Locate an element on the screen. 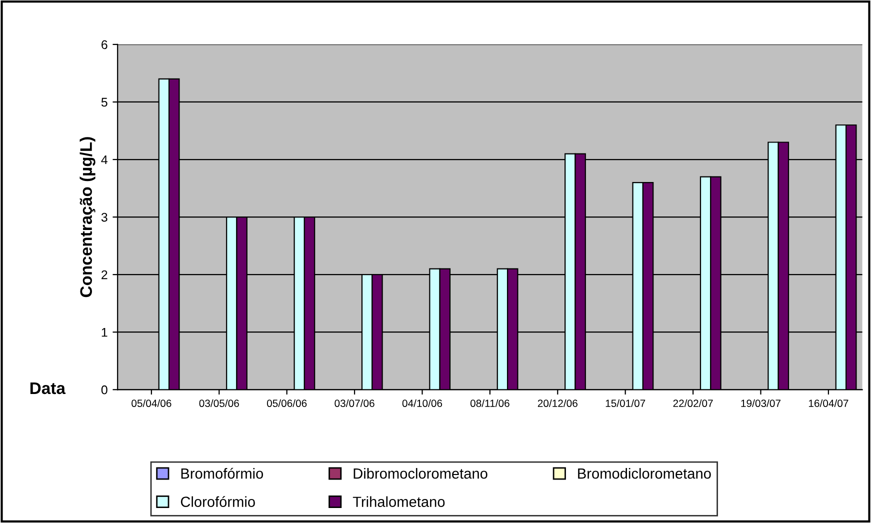  y-tick-label: 0 is located at coordinates (104, 389).